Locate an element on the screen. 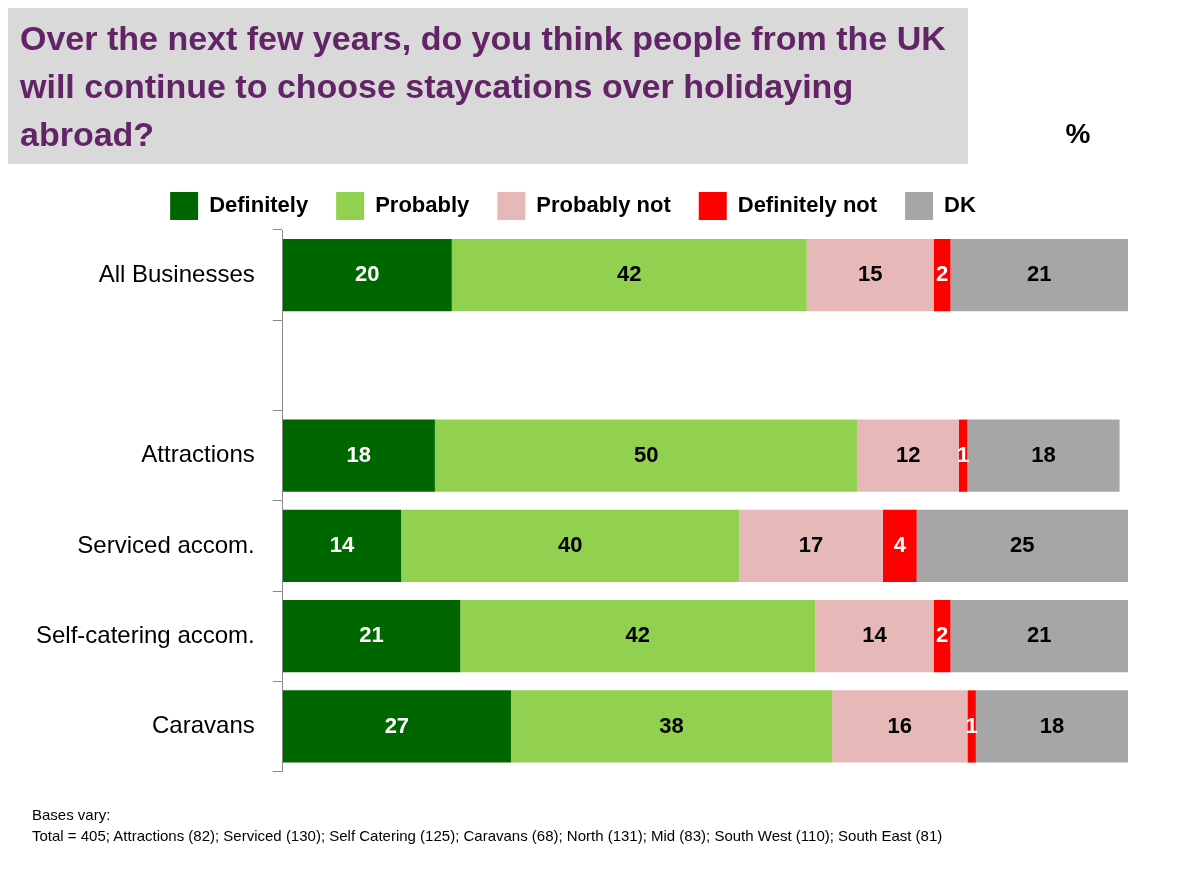 Image resolution: width=1197 pixels, height=885 pixels. data-label: 12 is located at coordinates (908, 454).